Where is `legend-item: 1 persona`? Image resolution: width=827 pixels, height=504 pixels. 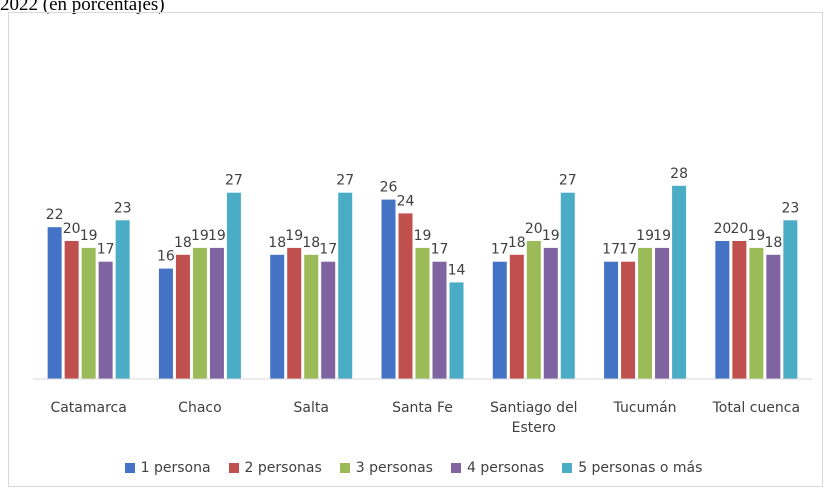 legend-item: 1 persona is located at coordinates (167, 468).